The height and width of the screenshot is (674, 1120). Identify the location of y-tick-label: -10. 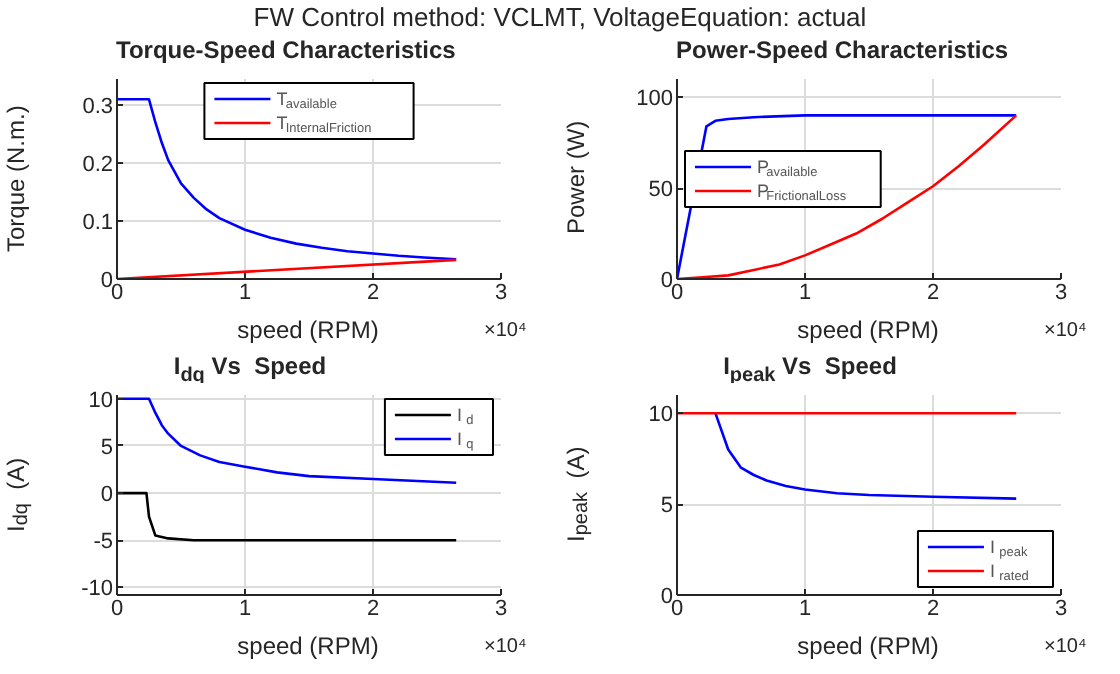
(97, 589).